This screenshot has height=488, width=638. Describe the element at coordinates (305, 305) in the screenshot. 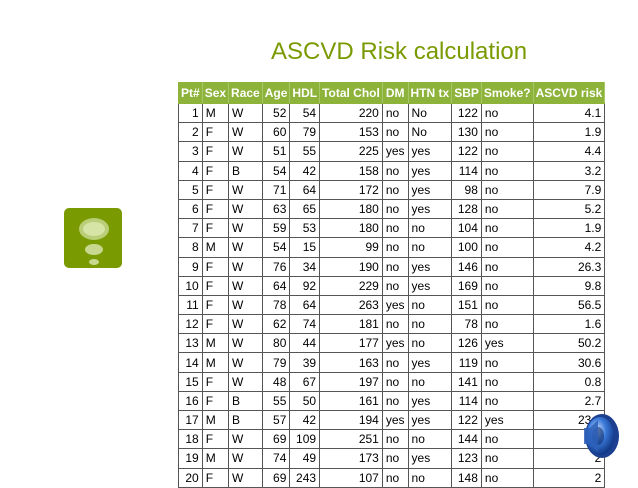

I see `cell-hdl: 64` at that location.